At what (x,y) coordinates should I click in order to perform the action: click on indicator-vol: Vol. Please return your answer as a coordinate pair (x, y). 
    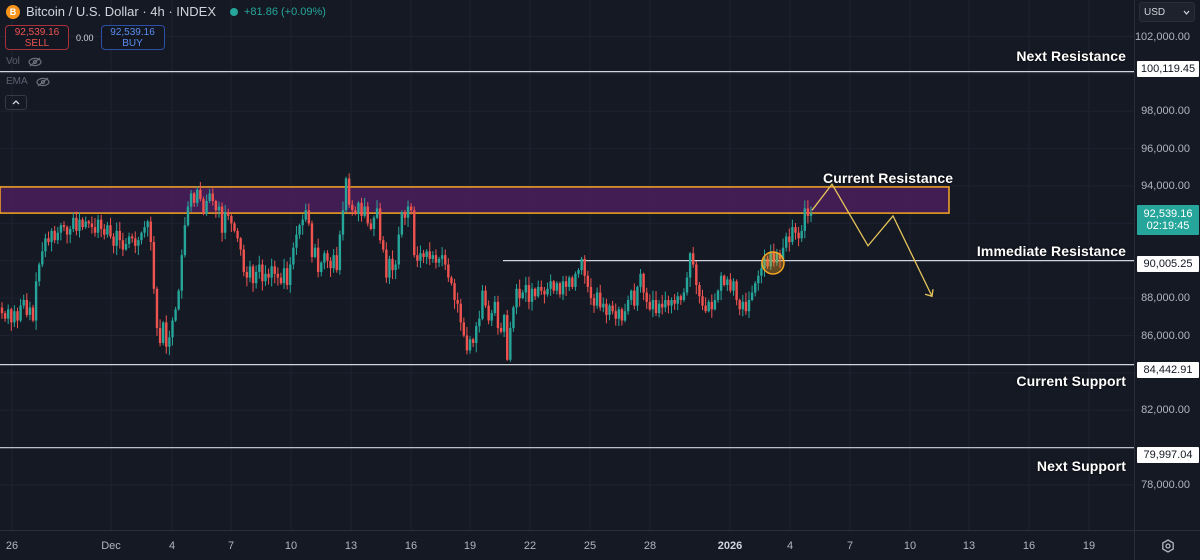
    Looking at the image, I should click on (24, 61).